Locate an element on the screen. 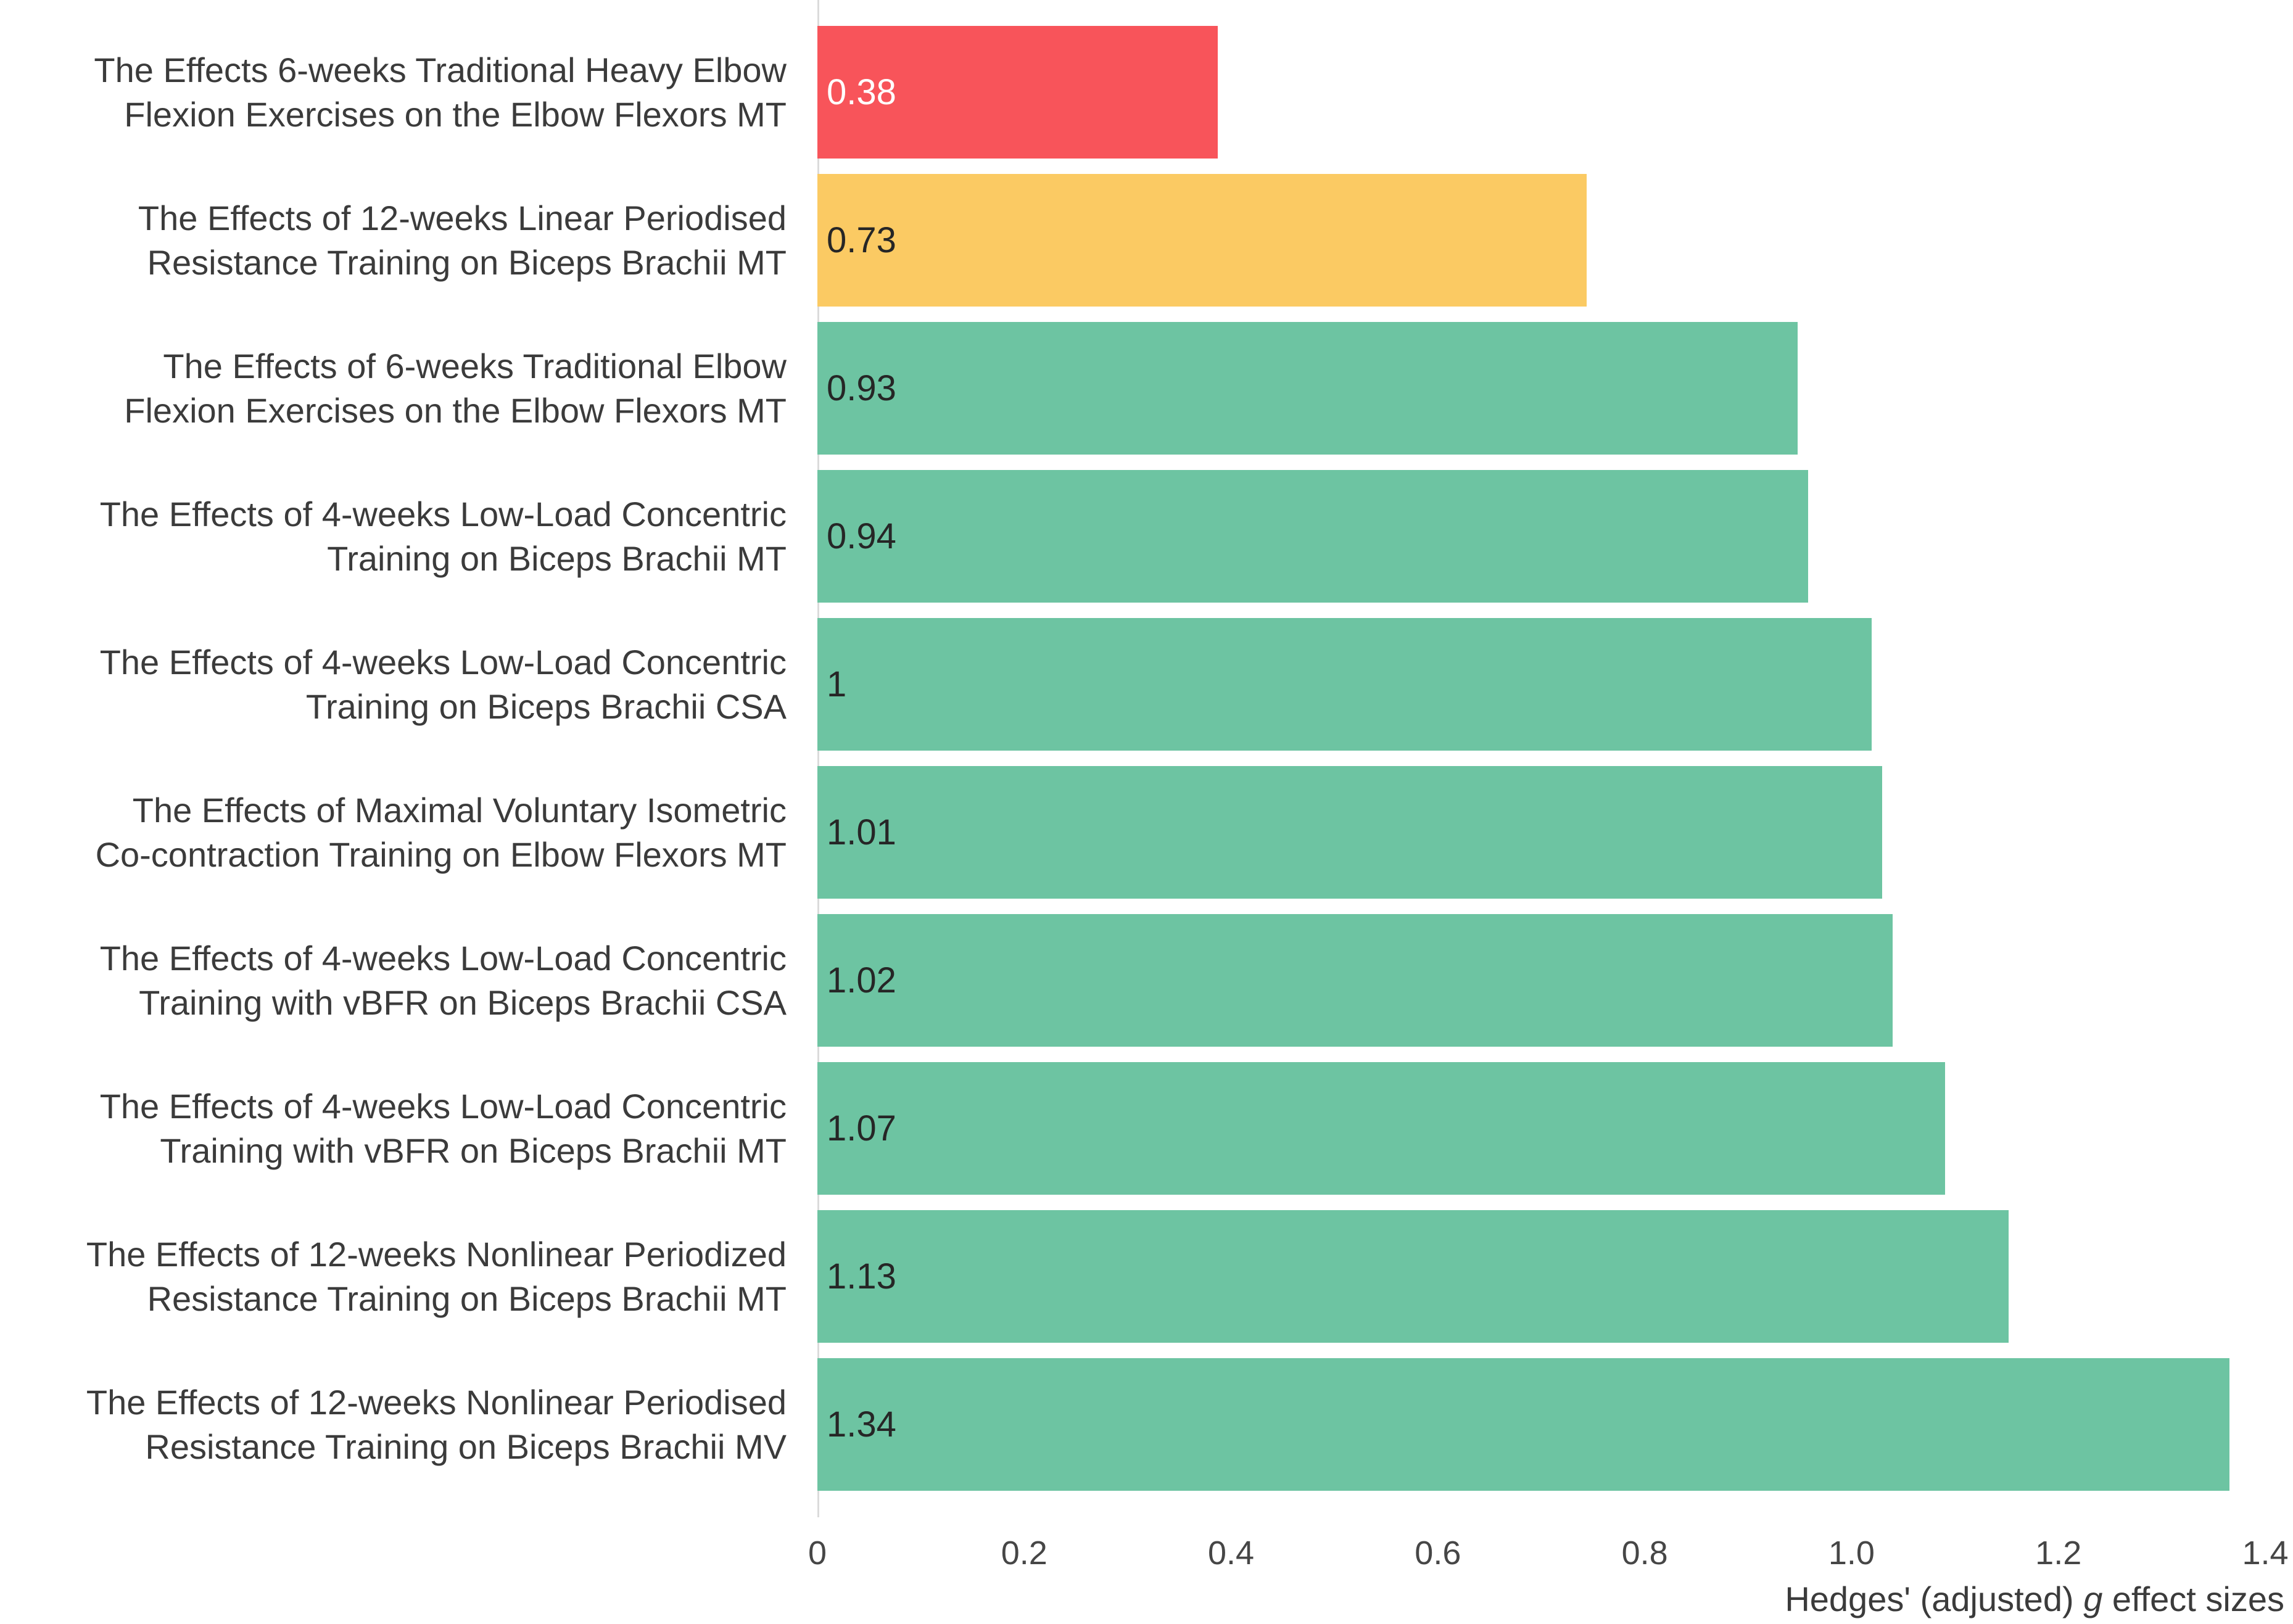 This screenshot has height=1624, width=2293. bar-value-label: 1 is located at coordinates (837, 684).